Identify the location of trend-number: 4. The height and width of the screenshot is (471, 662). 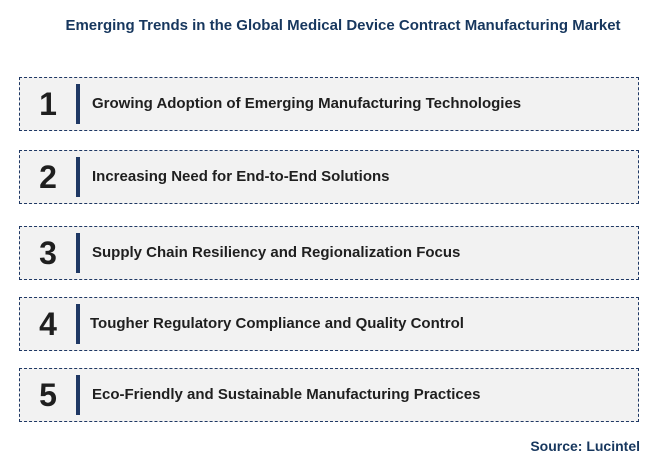
(48, 324).